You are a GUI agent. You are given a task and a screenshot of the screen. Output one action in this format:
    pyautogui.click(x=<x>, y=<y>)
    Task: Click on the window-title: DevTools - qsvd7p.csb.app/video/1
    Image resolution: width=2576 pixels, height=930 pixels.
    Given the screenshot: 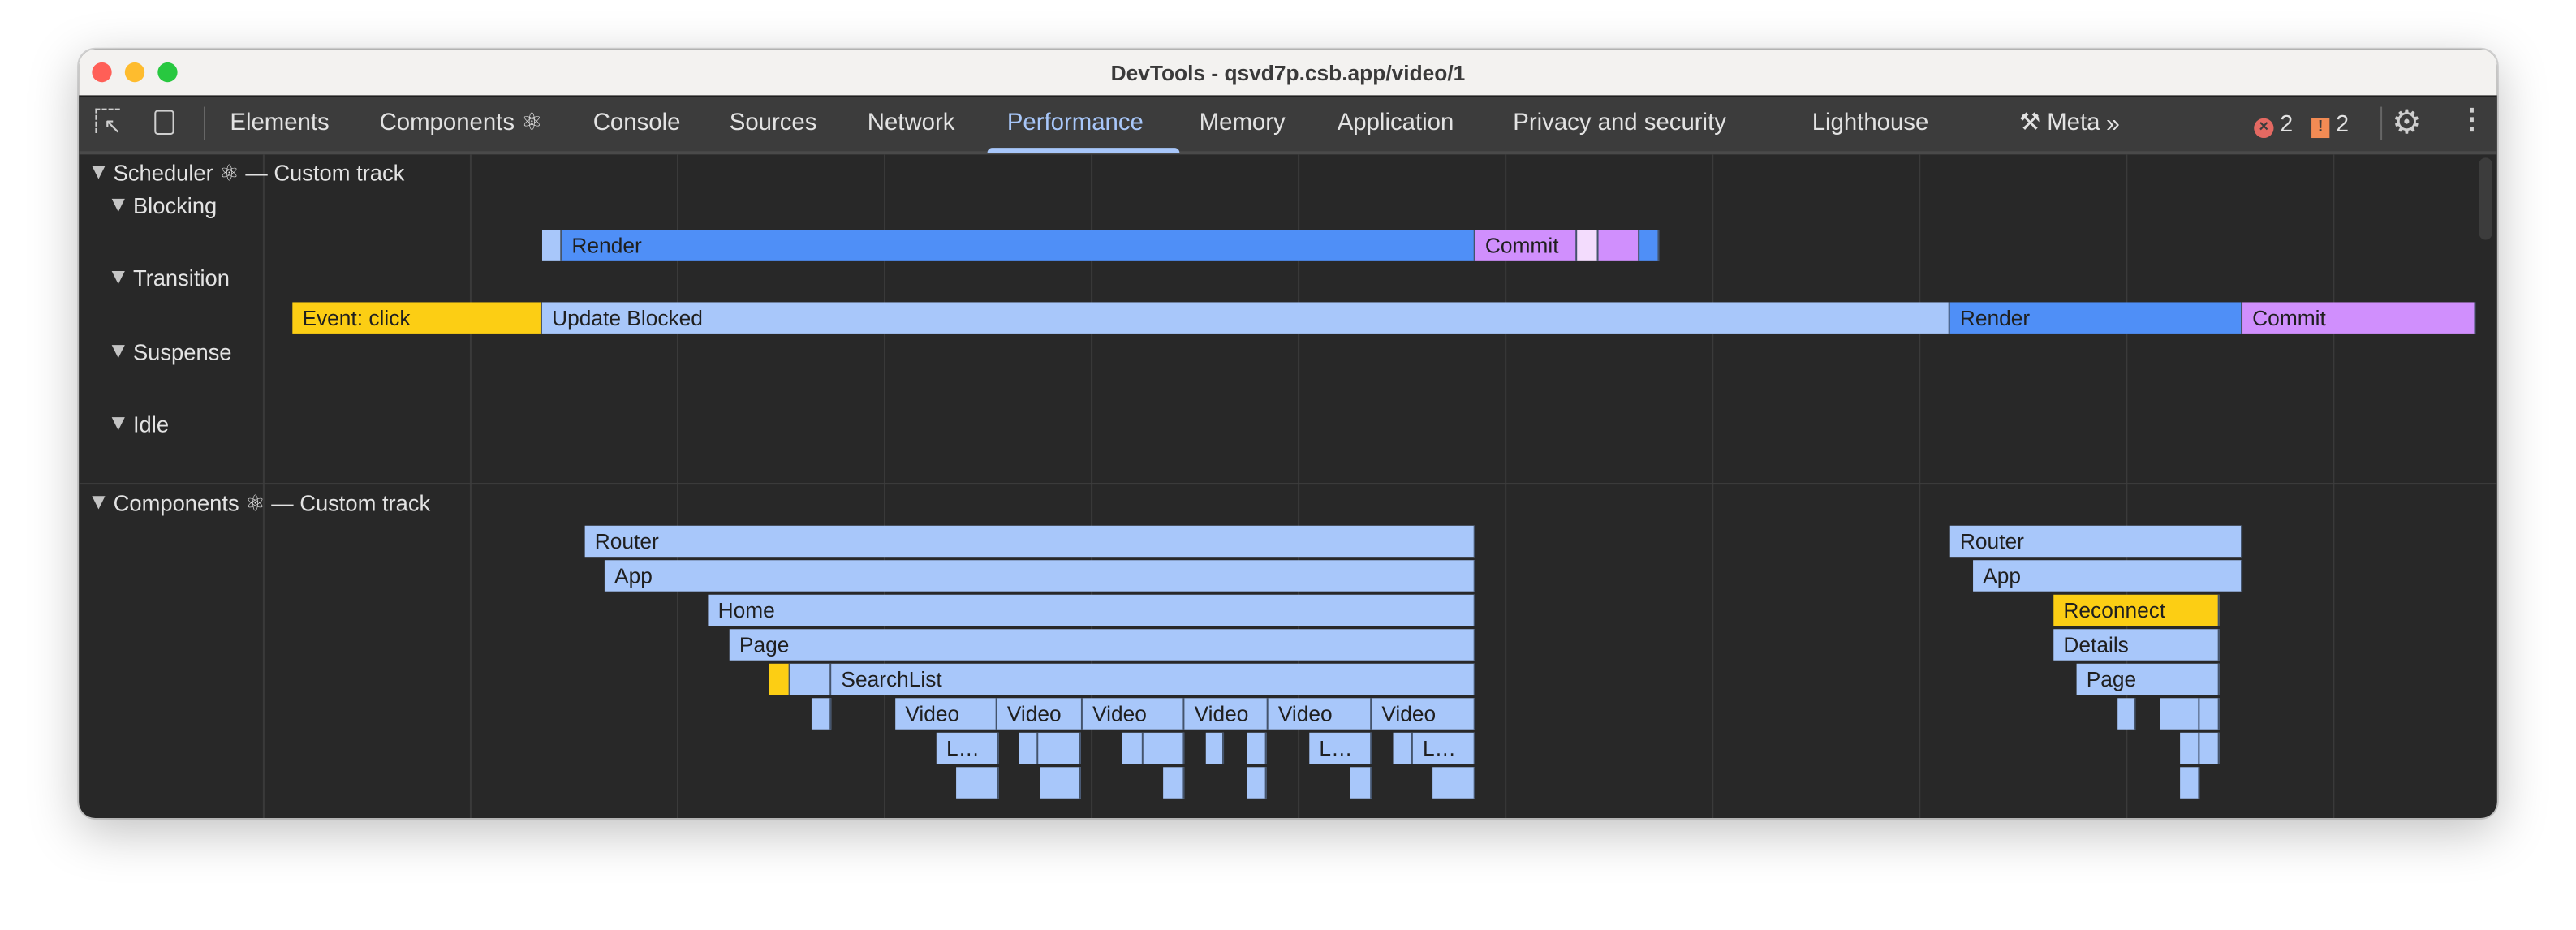 What is the action you would take?
    pyautogui.click(x=1288, y=73)
    